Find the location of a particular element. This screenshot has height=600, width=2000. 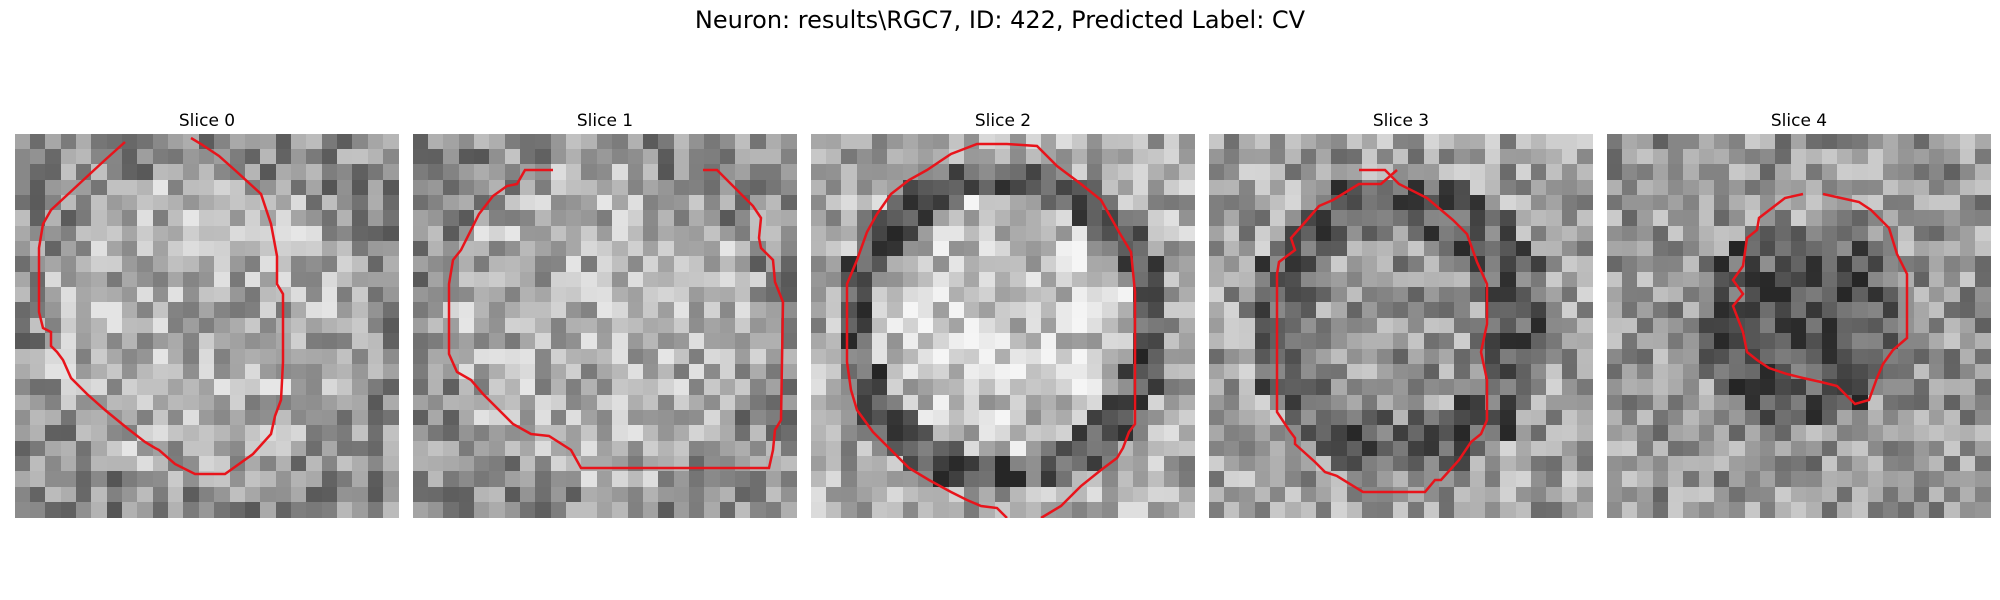

slice-title-2: Slice 2 is located at coordinates (1003, 121).